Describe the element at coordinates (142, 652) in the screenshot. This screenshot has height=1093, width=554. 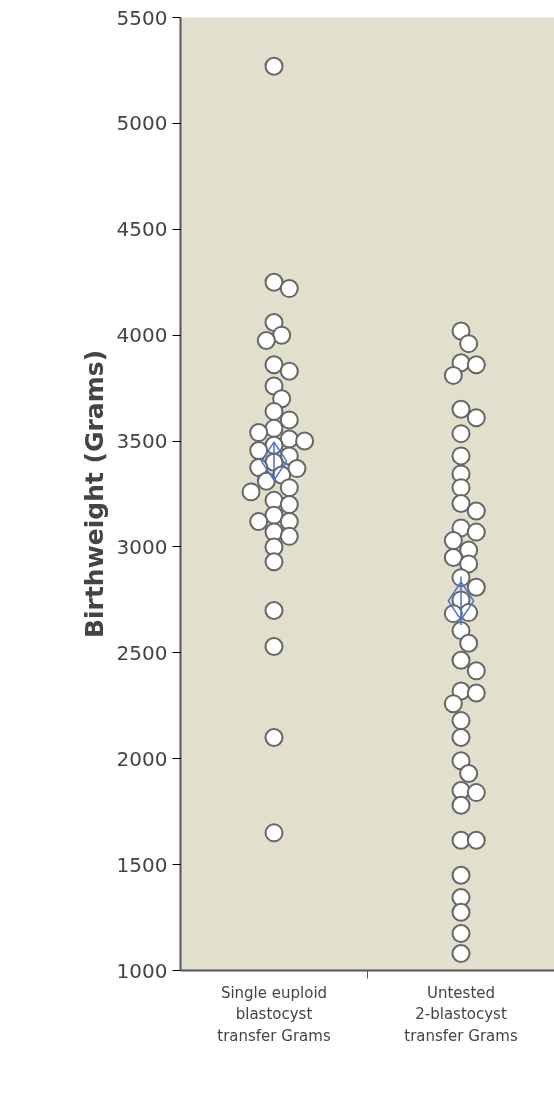
I see `y-tick-label: 2500` at that location.